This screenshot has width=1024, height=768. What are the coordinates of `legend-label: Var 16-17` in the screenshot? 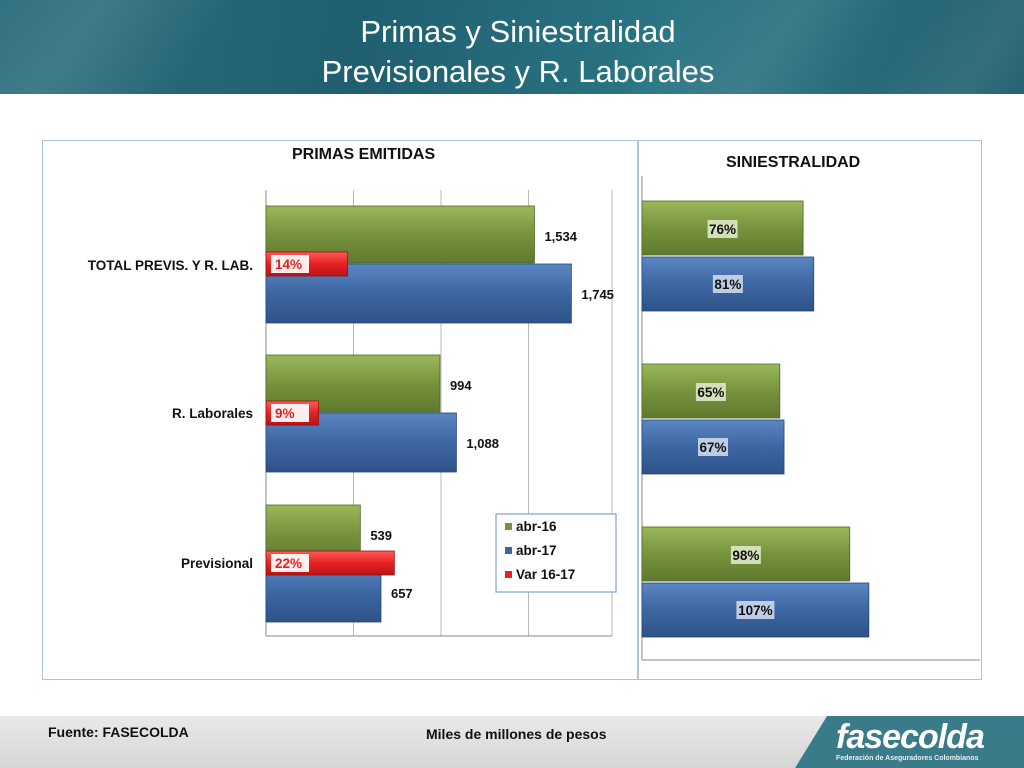 It's located at (545, 574).